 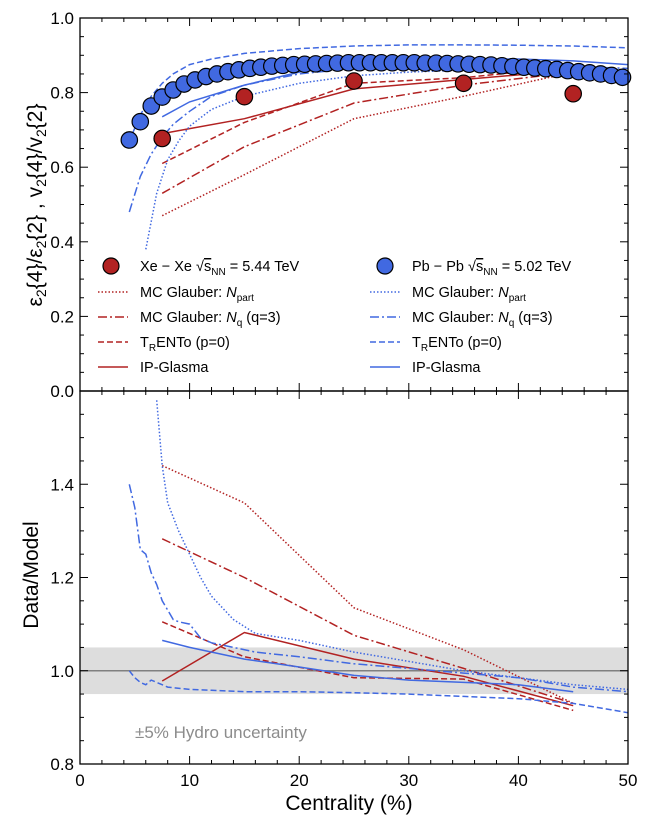 What do you see at coordinates (174, 368) in the screenshot?
I see `legend-xe-ipglasma-label: IP-Glasma` at bounding box center [174, 368].